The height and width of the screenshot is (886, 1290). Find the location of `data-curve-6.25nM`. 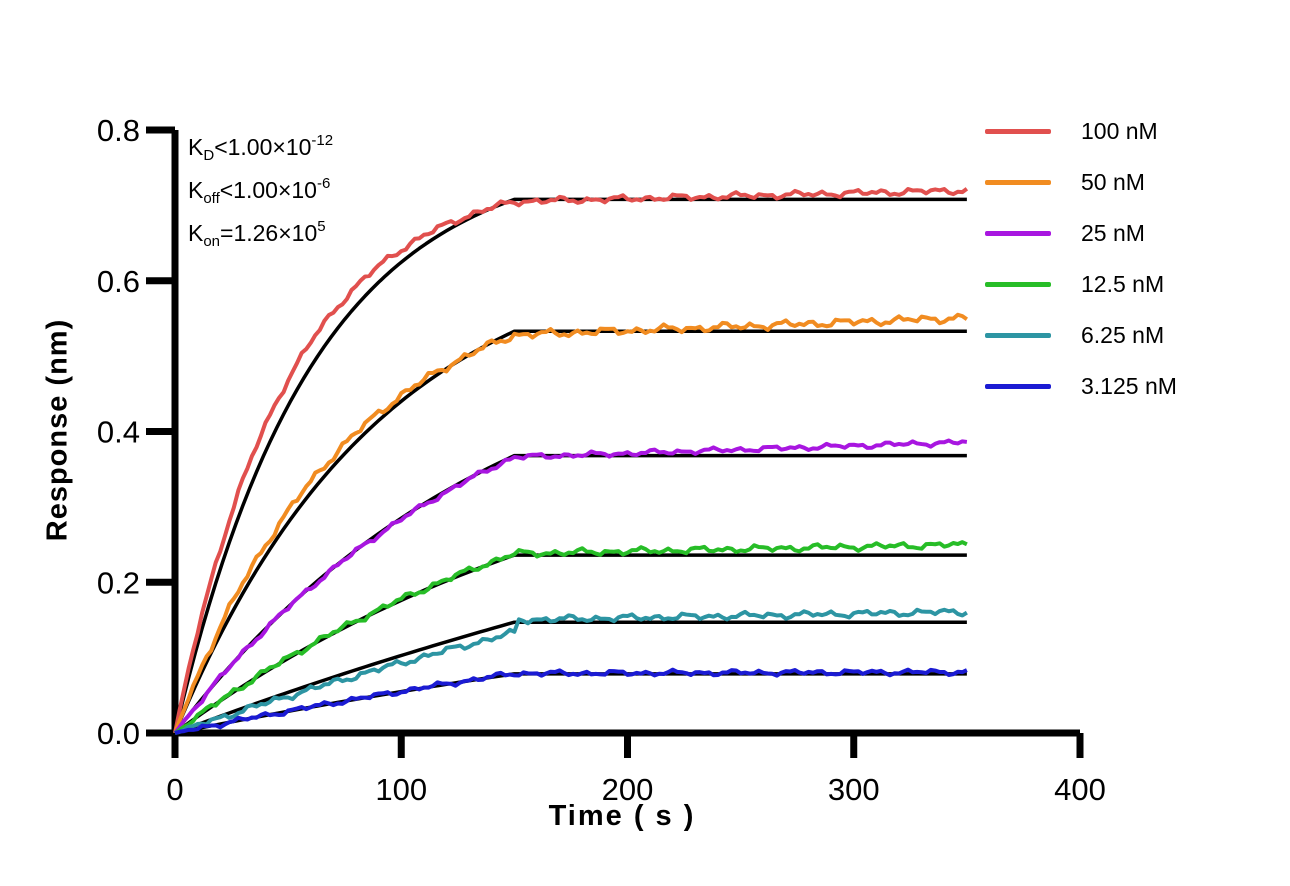

data-curve-6.25nM is located at coordinates (571, 671).